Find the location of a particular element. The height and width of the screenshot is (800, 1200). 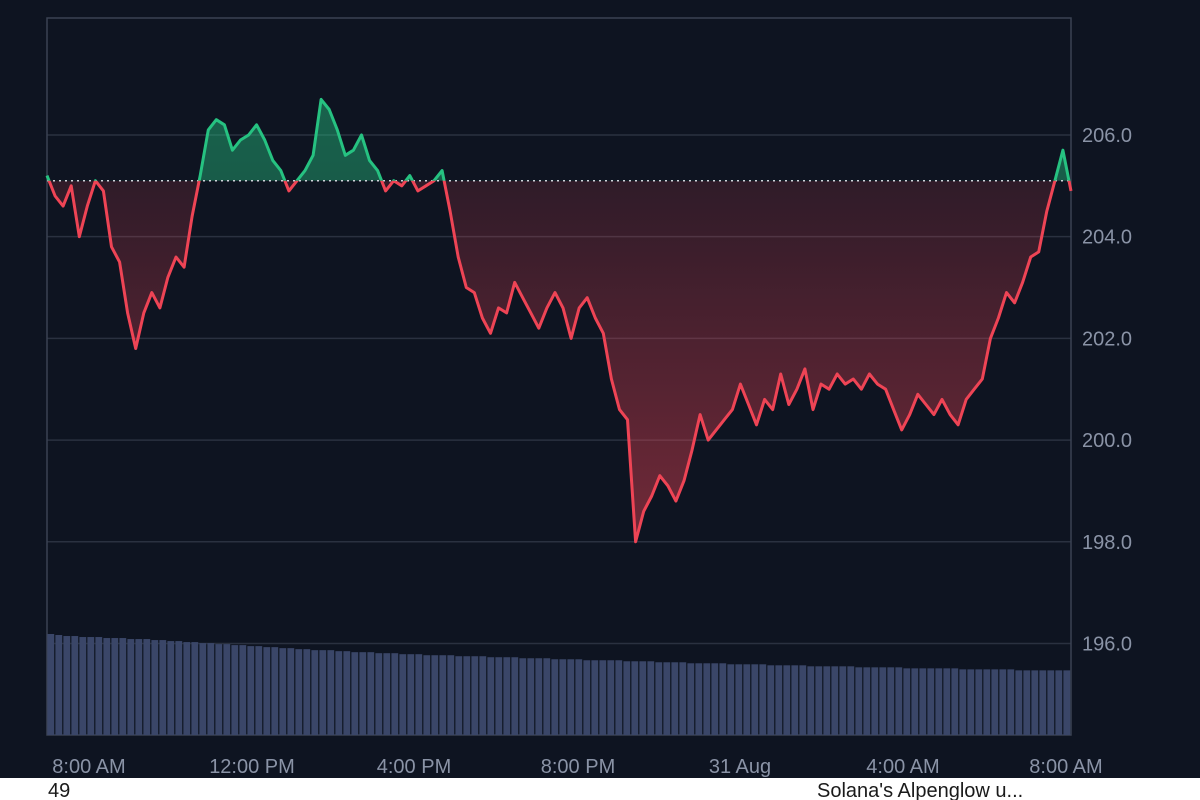

y-tick-label: 204.0 is located at coordinates (1107, 238).